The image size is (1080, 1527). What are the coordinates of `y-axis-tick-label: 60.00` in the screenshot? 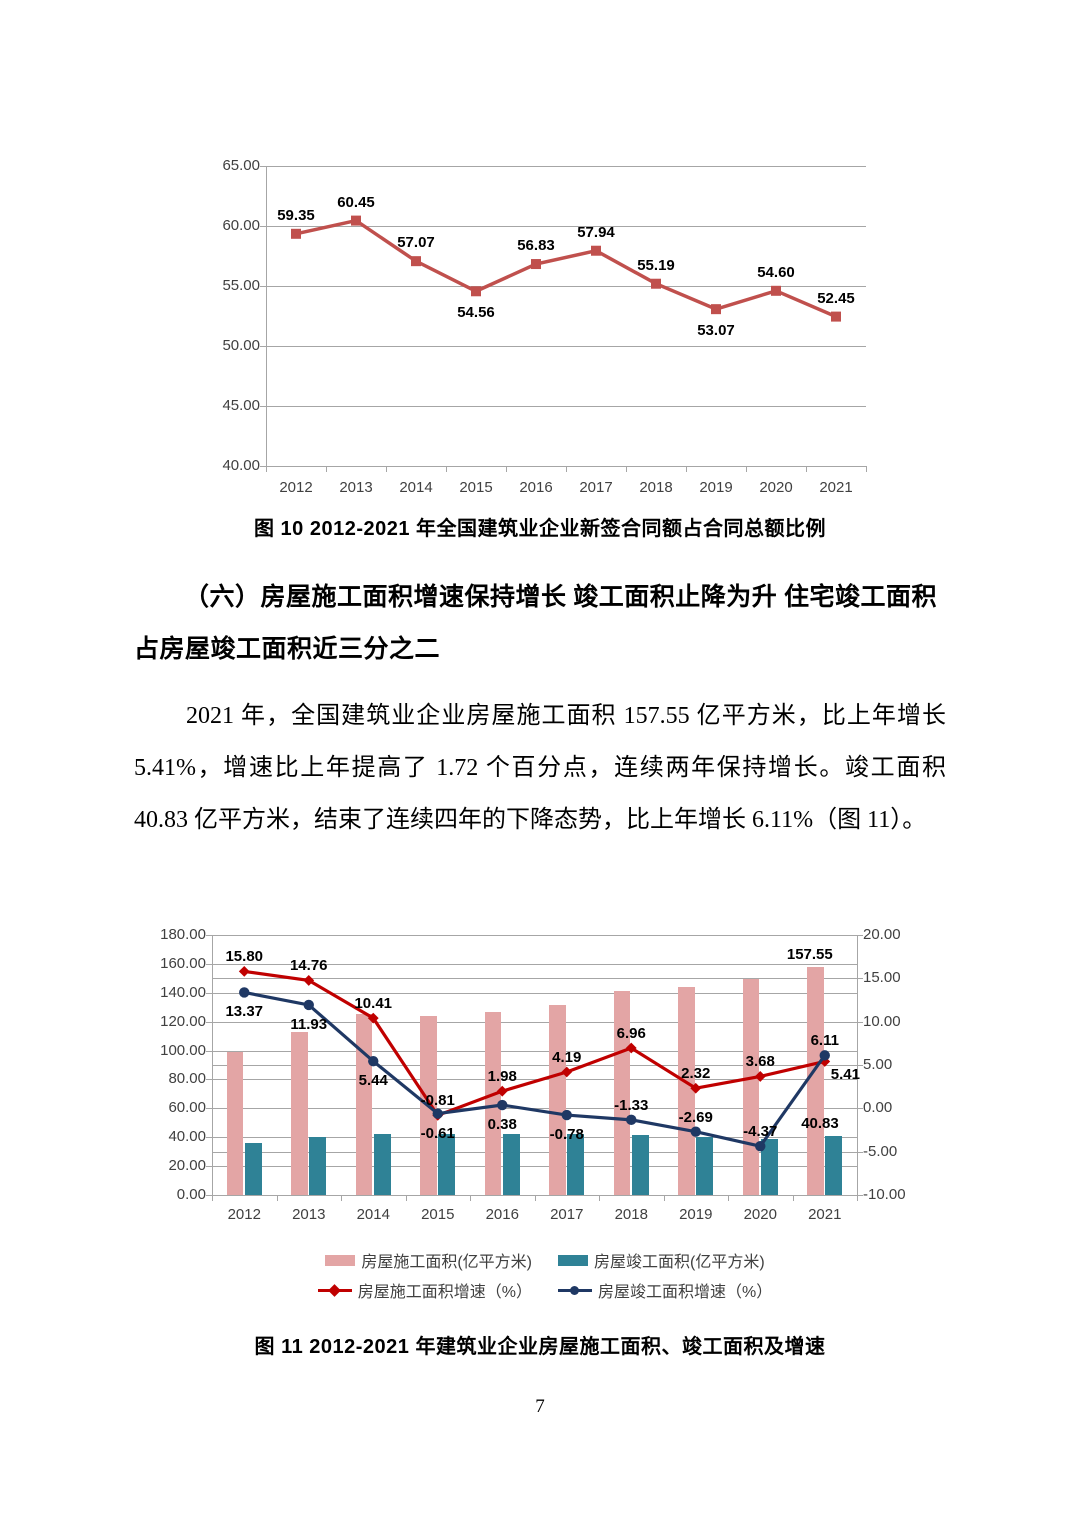 It's located at (241, 225).